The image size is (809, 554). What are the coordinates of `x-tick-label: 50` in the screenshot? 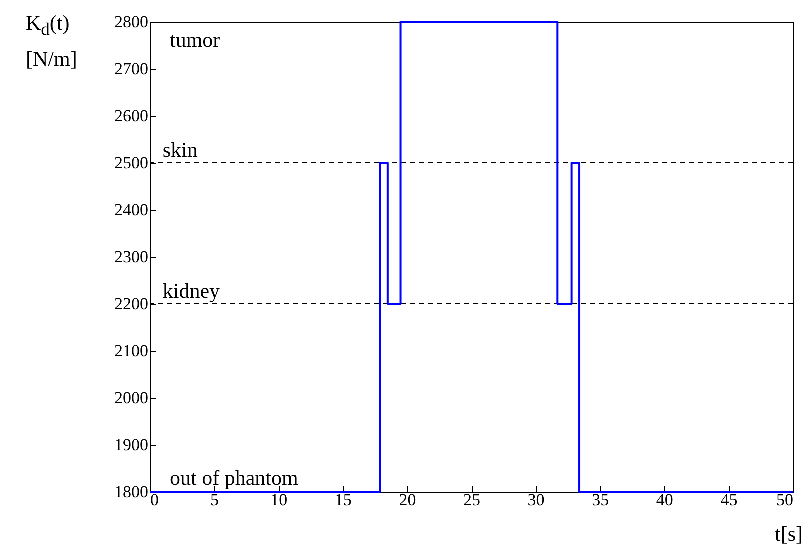 It's located at (785, 500).